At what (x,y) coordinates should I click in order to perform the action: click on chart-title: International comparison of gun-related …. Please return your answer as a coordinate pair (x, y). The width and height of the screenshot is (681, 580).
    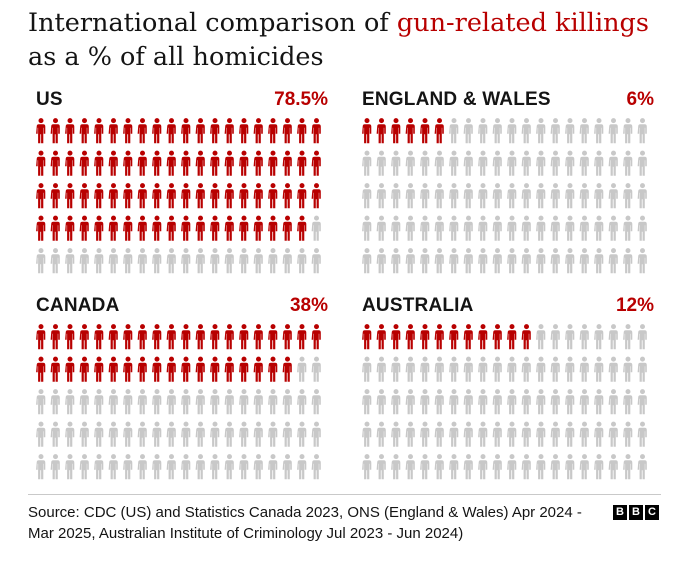
    Looking at the image, I should click on (348, 40).